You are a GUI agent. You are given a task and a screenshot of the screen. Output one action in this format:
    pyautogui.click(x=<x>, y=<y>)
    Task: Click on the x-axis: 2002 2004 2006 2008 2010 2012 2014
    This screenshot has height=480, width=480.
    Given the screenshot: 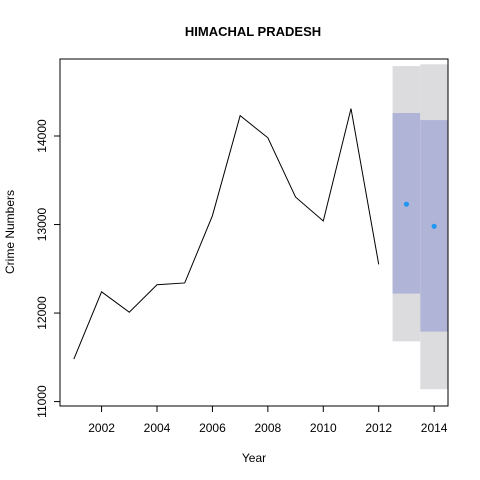 What is the action you would take?
    pyautogui.click(x=268, y=420)
    